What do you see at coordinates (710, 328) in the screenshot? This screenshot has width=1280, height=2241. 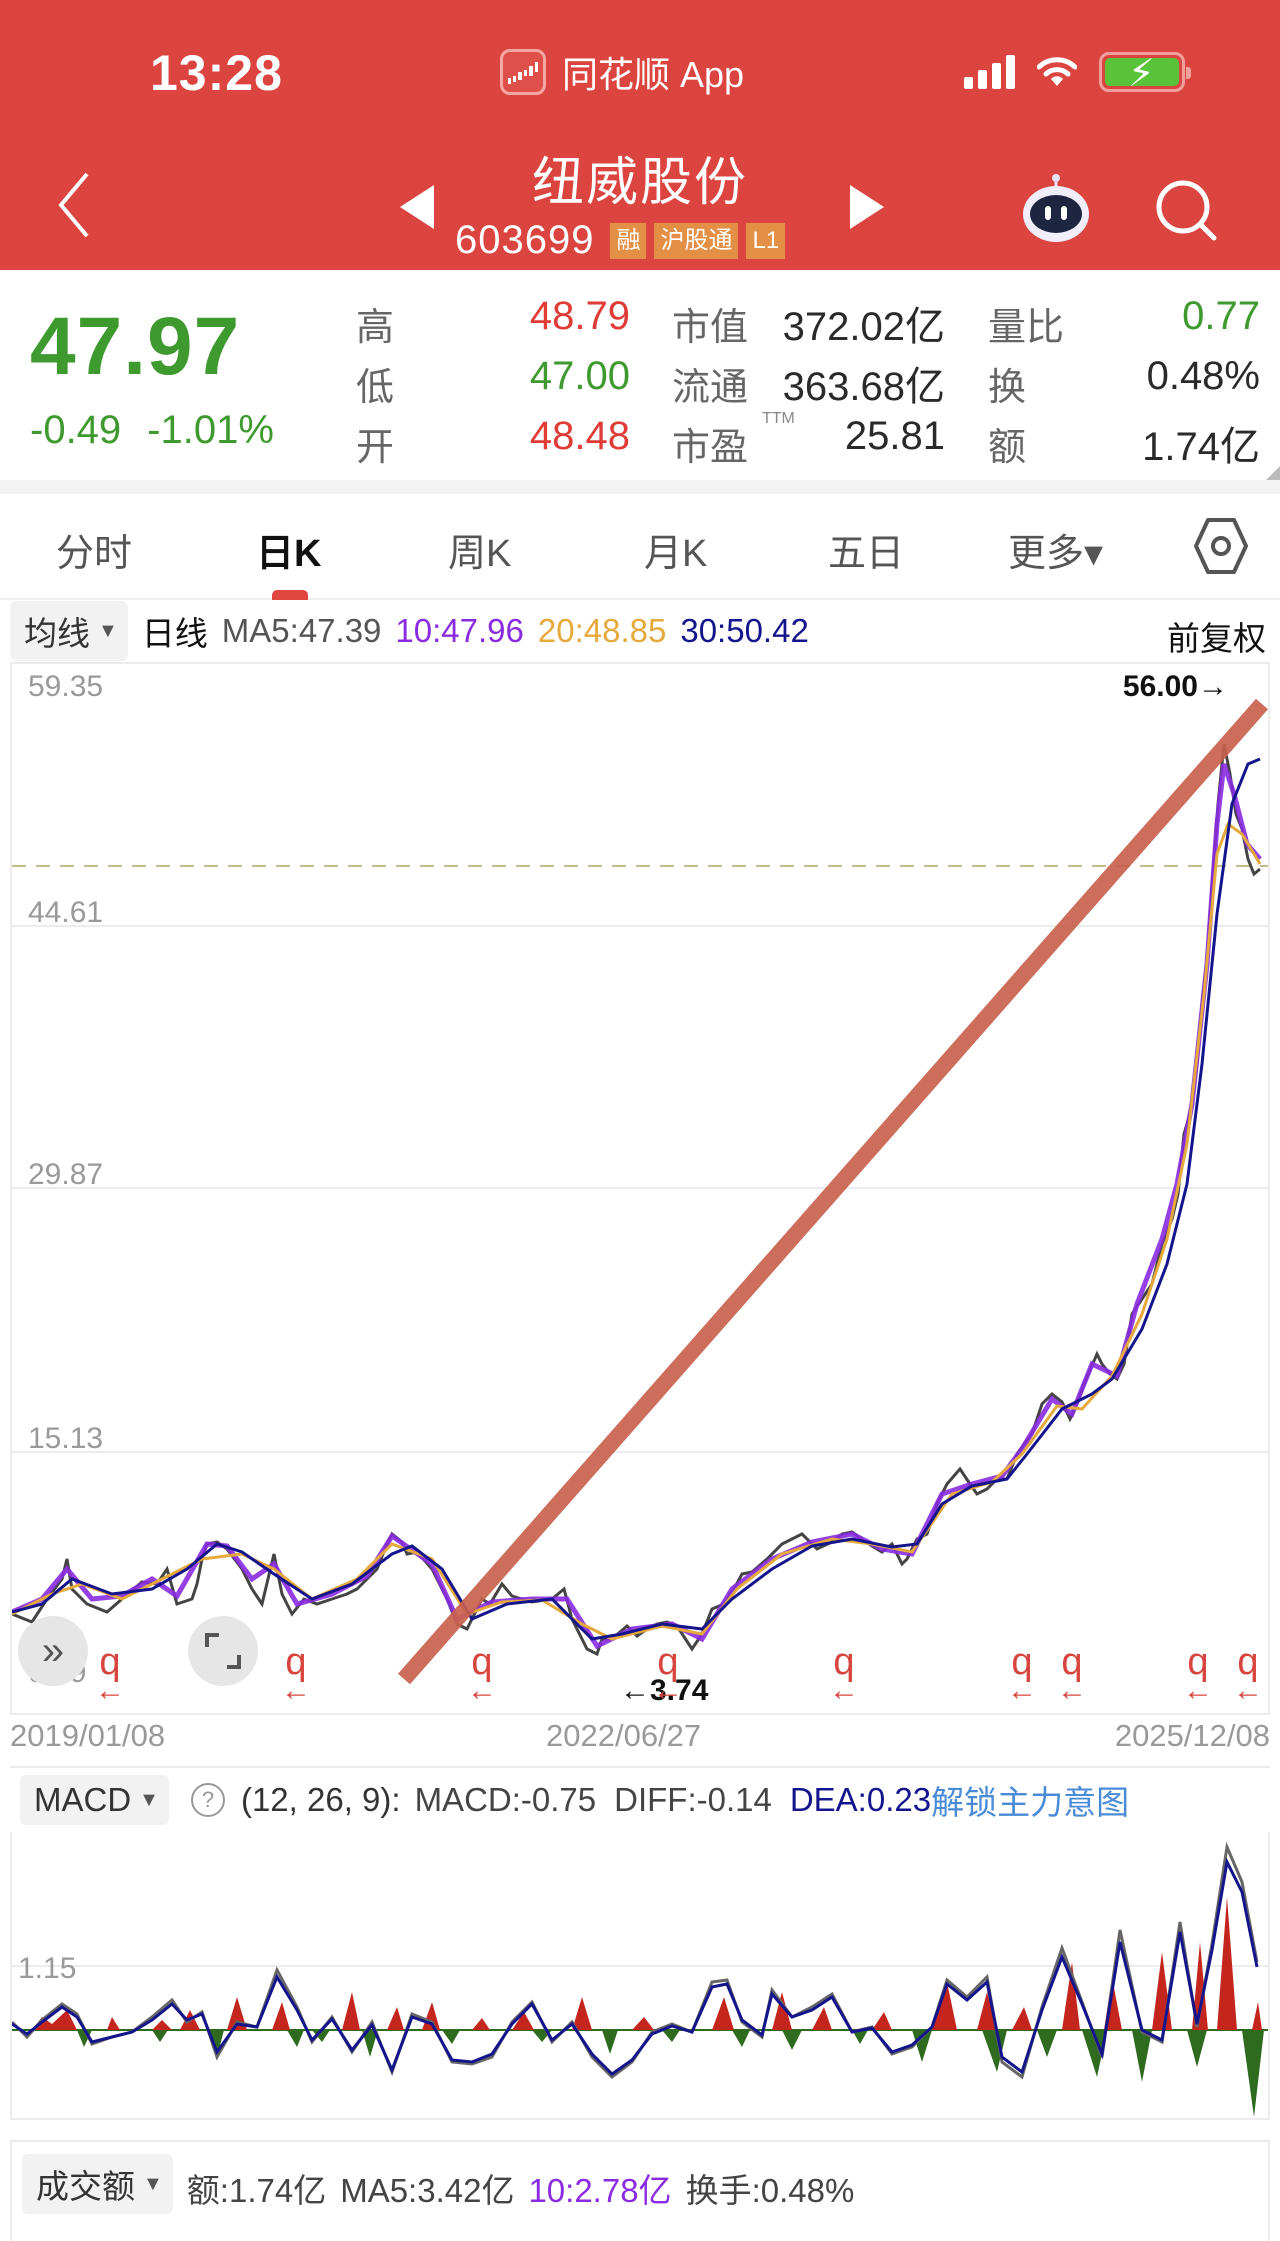 I see `mktcap-label: 市值` at bounding box center [710, 328].